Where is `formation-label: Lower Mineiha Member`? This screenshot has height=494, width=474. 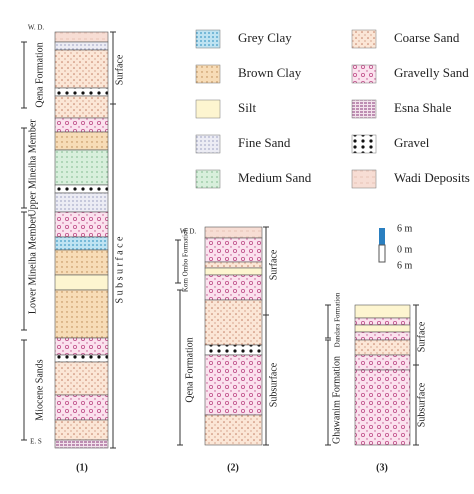 formation-label: Lower Mineiha Member is located at coordinates (32, 264).